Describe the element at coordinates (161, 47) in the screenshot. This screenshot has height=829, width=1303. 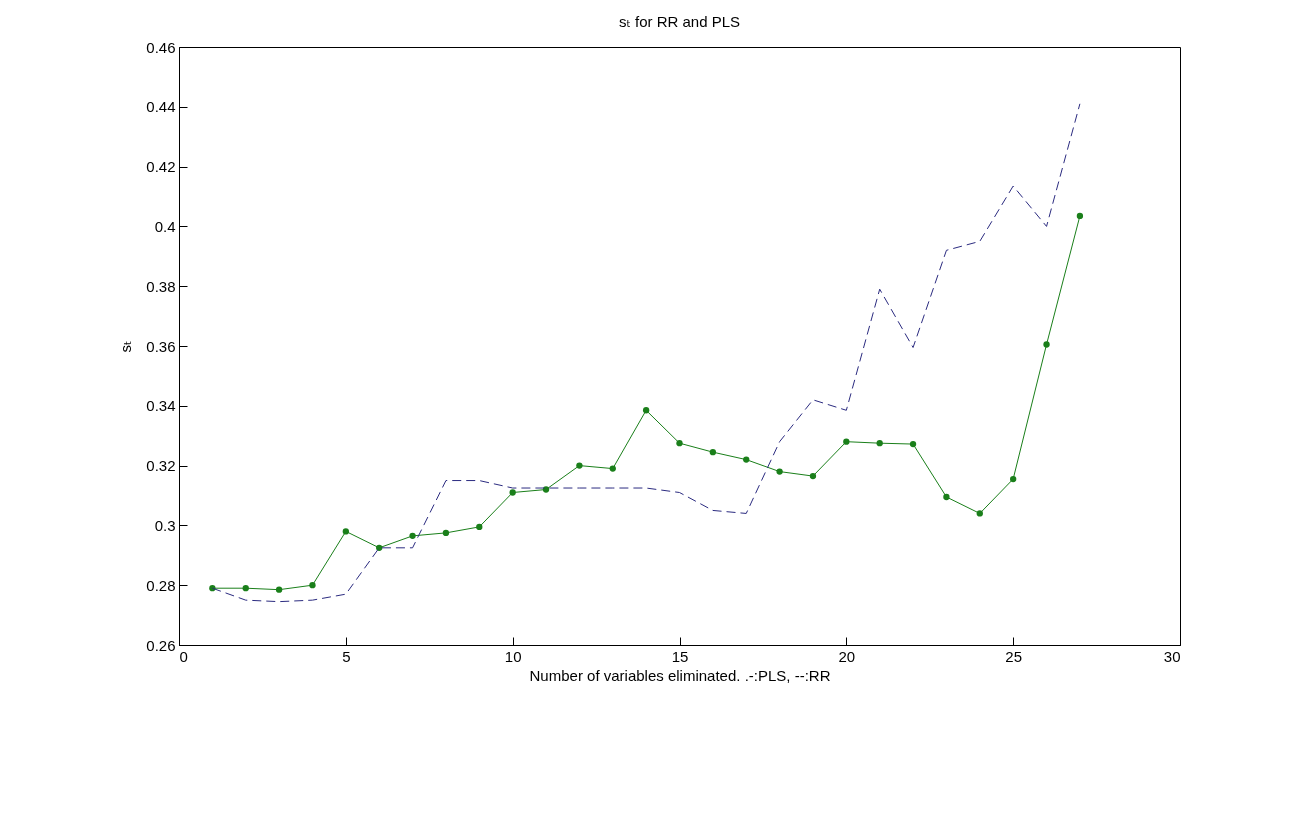
I see `y-tick-label: 0.46` at that location.